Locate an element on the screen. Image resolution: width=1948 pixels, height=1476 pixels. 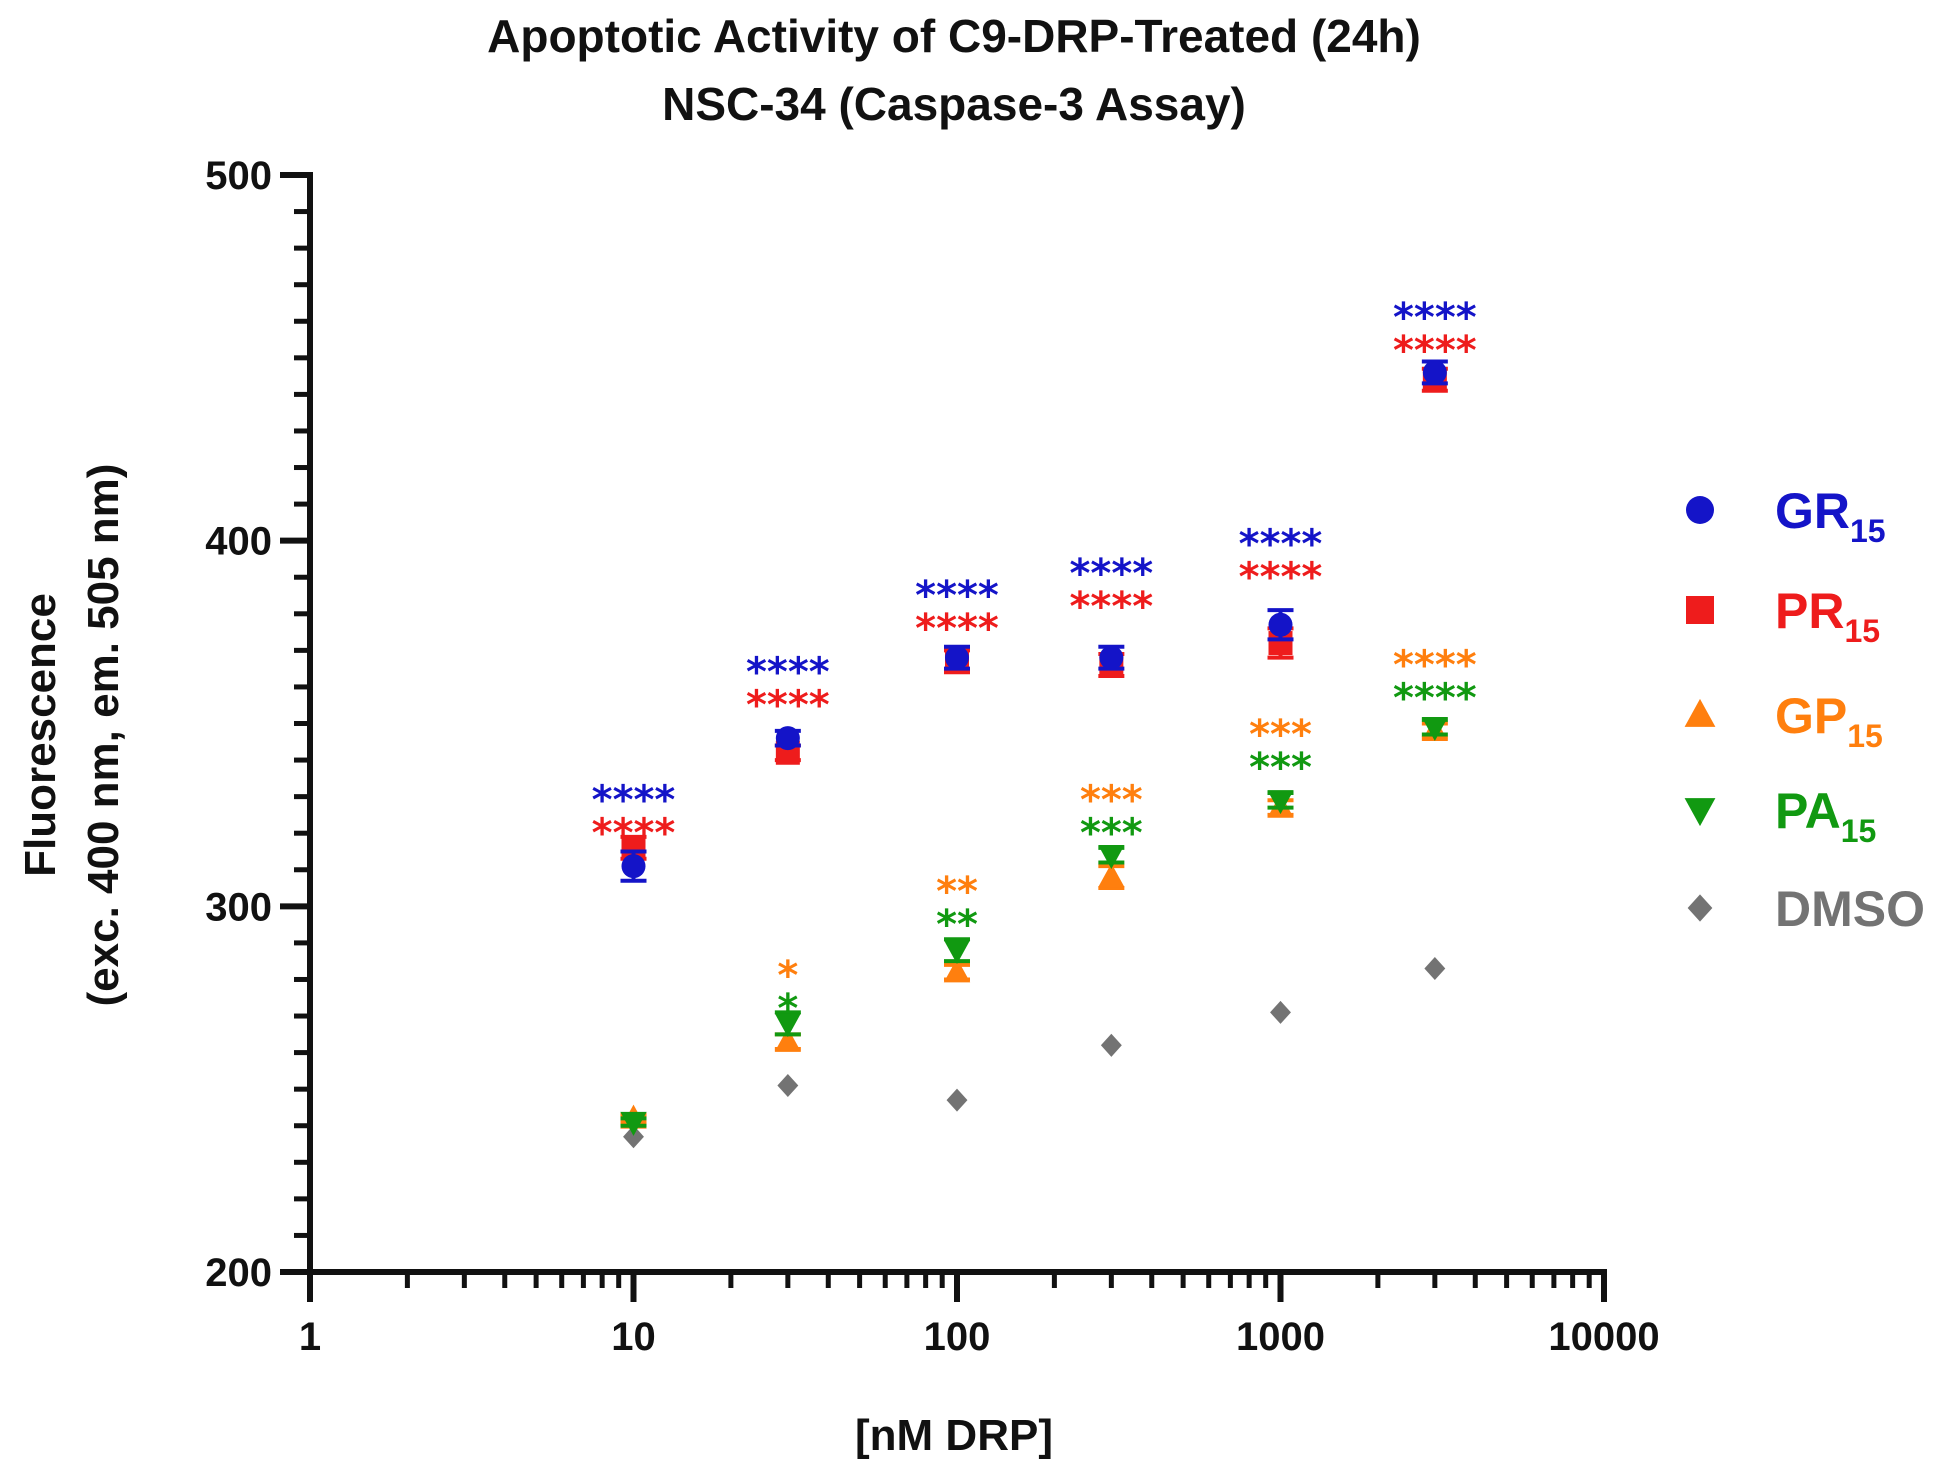
legend-marker-gp15 is located at coordinates (1700, 712).